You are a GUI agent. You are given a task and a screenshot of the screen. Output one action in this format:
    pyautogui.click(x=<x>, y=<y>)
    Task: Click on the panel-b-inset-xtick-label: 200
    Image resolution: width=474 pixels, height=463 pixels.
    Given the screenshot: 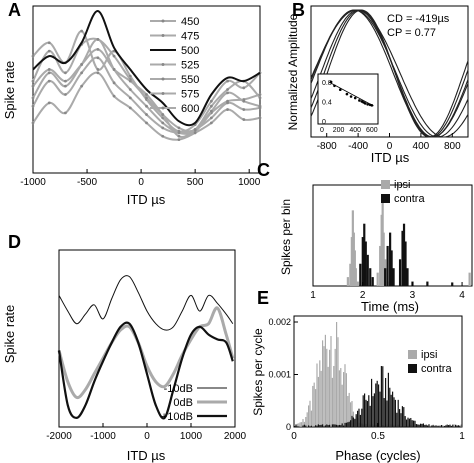 What is the action you would take?
    pyautogui.click(x=339, y=130)
    